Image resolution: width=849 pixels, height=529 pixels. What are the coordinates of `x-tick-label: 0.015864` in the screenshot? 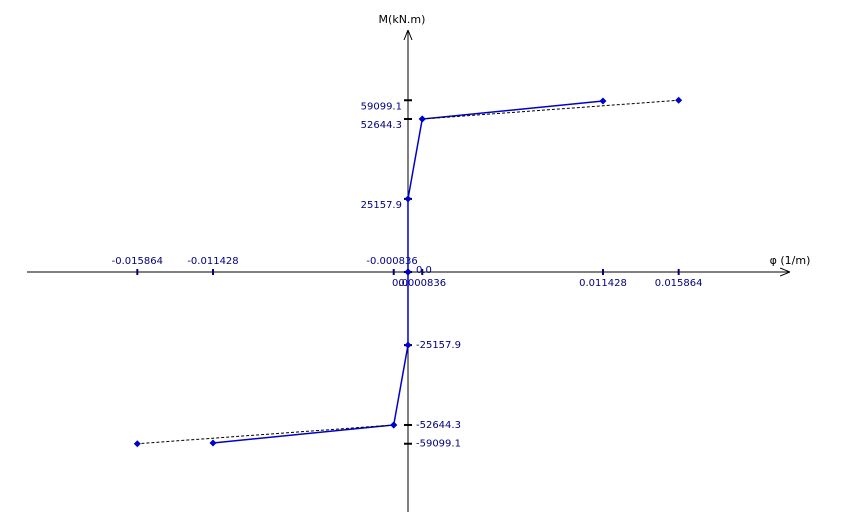 It's located at (679, 283).